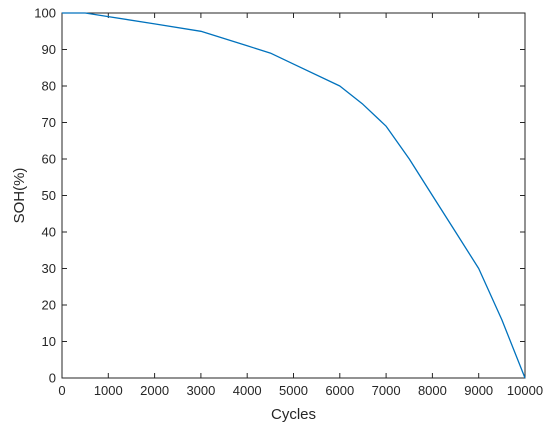 This screenshot has width=550, height=434. What do you see at coordinates (49, 341) in the screenshot?
I see `y-tick-label: 10` at bounding box center [49, 341].